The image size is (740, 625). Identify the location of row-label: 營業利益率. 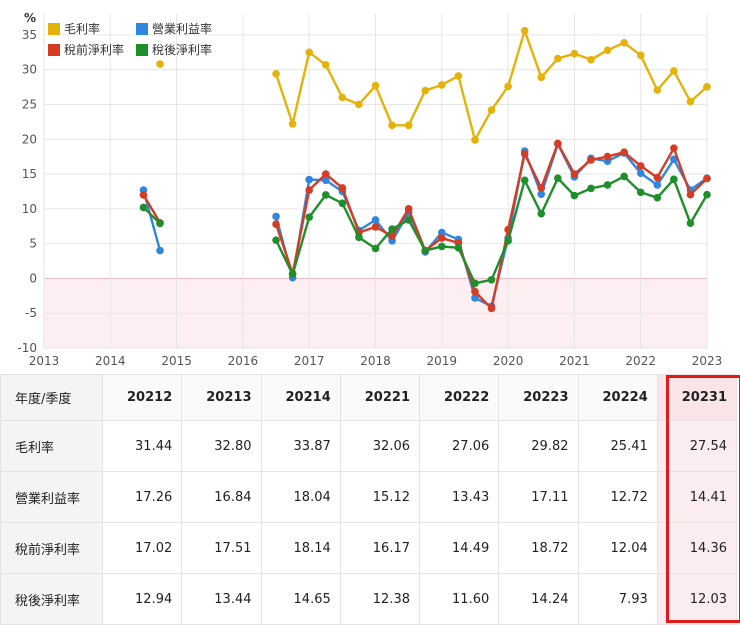
(51, 497).